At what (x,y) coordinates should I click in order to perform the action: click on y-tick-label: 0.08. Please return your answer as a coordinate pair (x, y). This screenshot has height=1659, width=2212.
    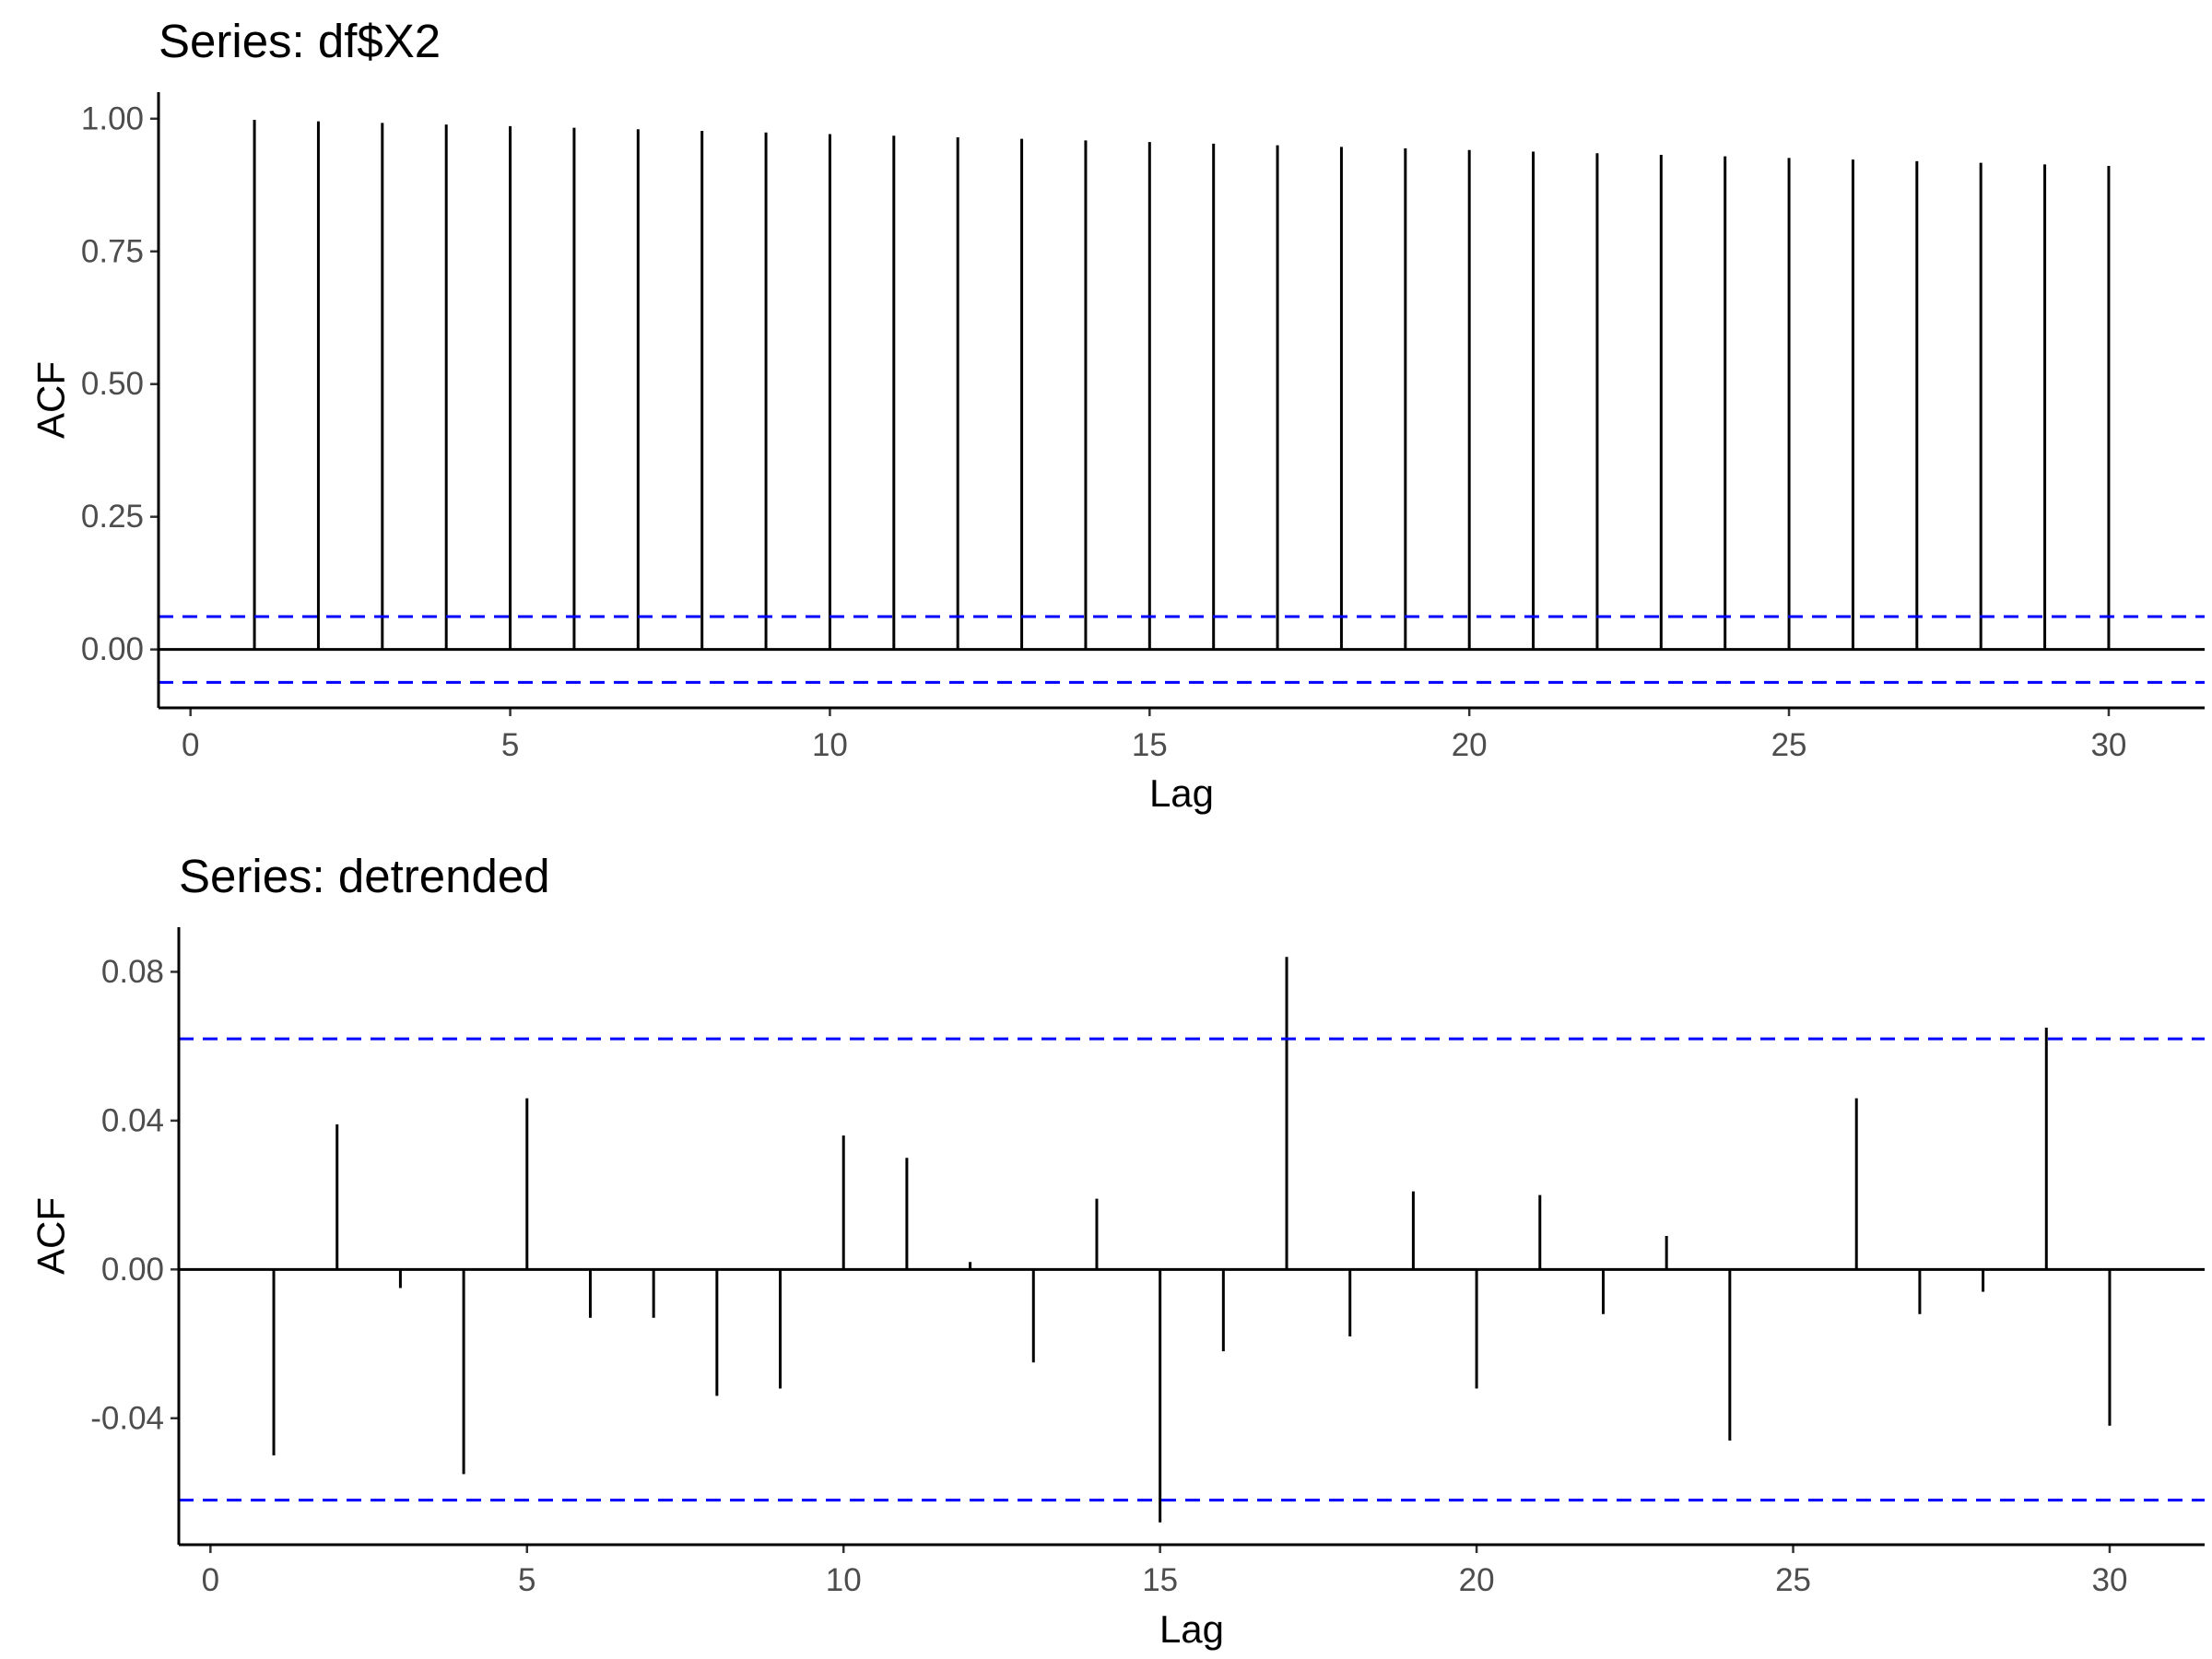
    Looking at the image, I should click on (132, 972).